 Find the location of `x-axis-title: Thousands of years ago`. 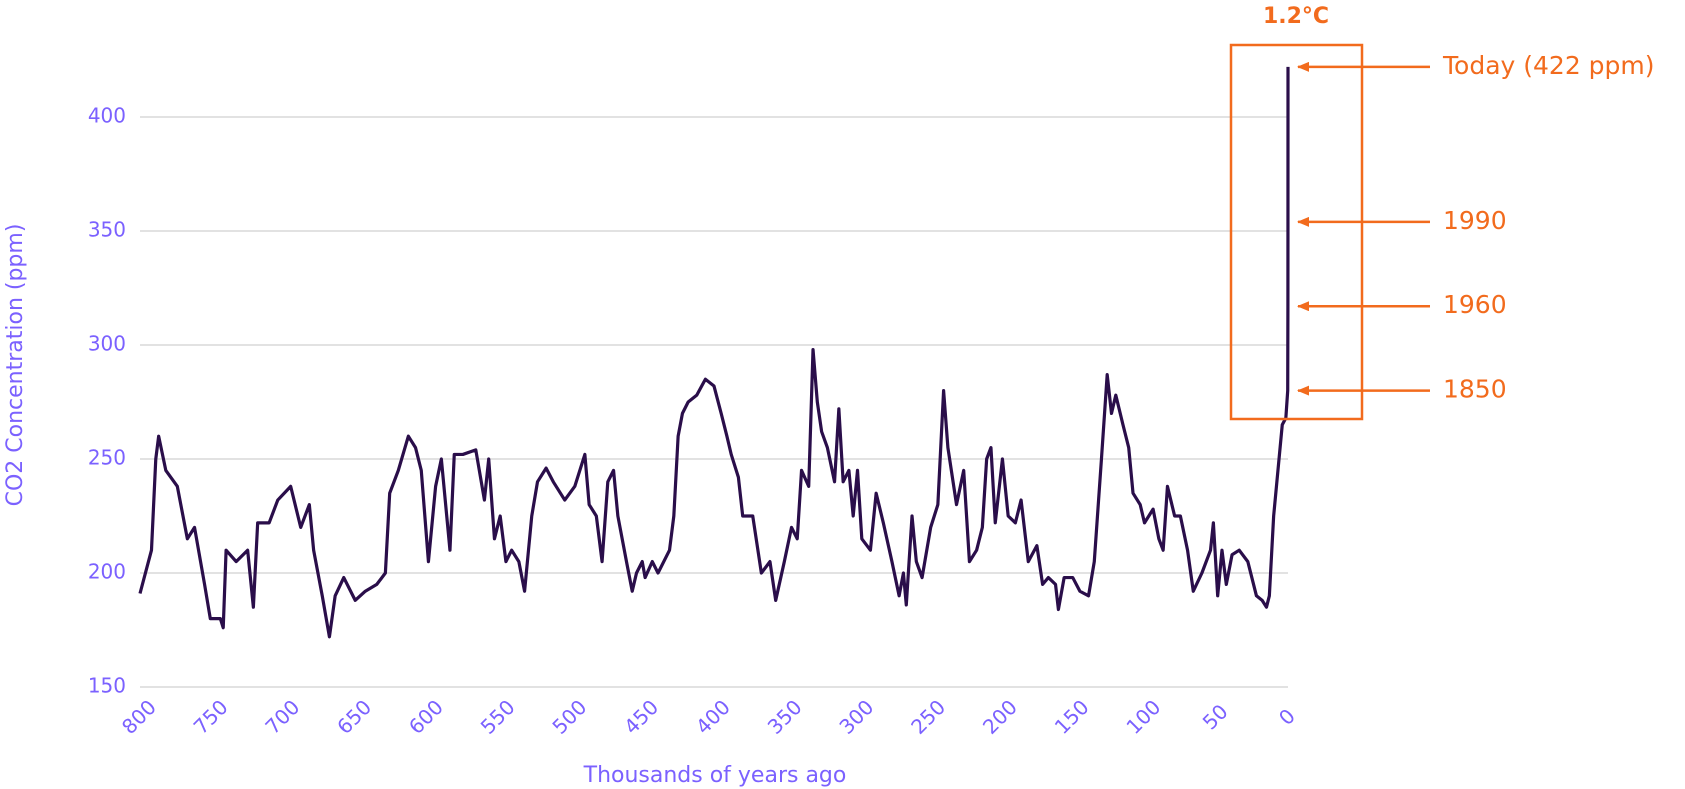

x-axis-title: Thousands of years ago is located at coordinates (715, 775).